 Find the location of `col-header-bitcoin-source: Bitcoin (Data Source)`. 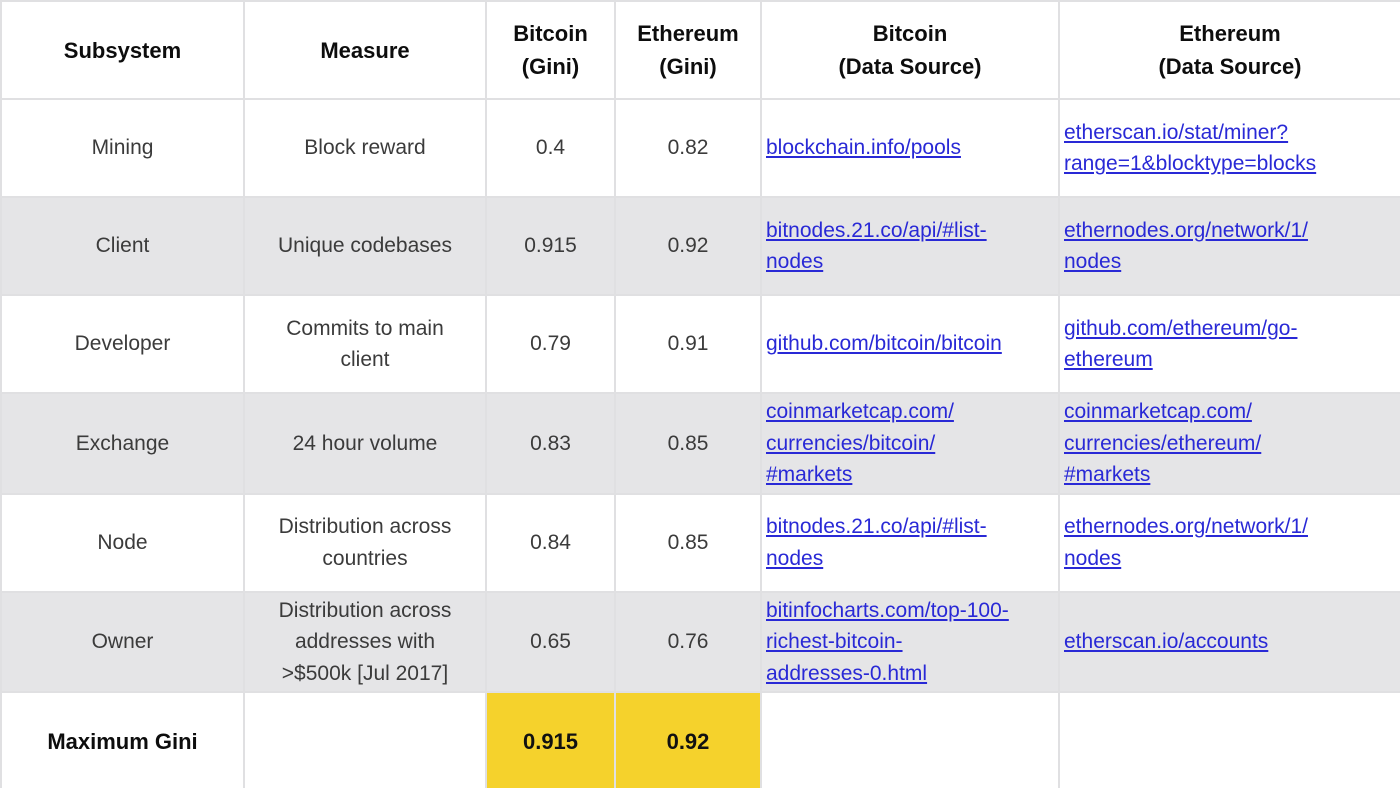

col-header-bitcoin-source: Bitcoin (Data Source) is located at coordinates (910, 50).